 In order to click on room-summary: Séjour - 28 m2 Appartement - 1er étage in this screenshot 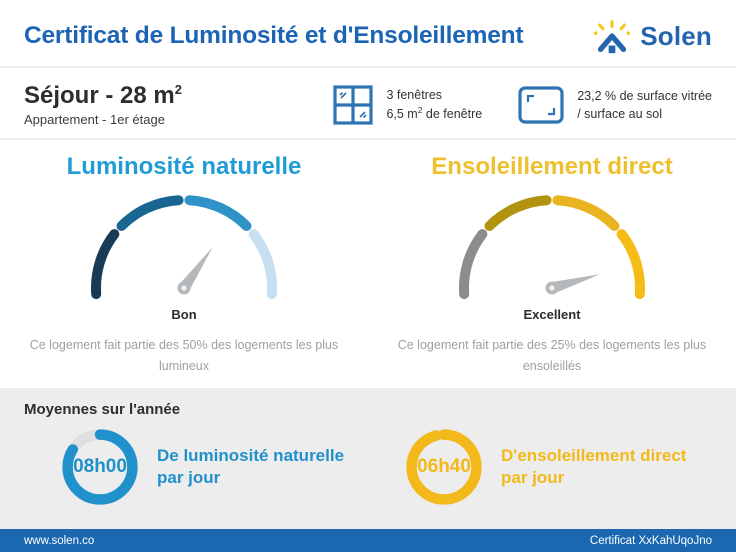, I will do `click(103, 104)`.